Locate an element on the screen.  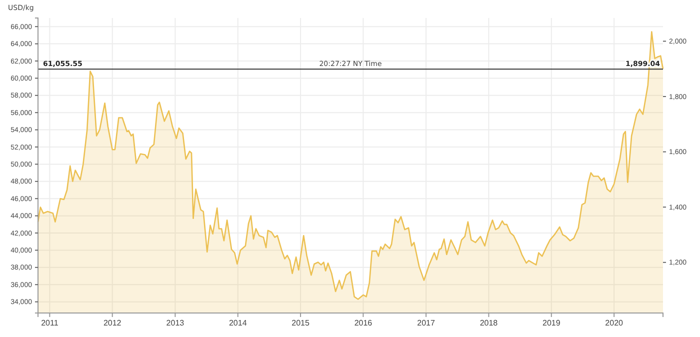
x-tick-label: 2019 is located at coordinates (551, 323).